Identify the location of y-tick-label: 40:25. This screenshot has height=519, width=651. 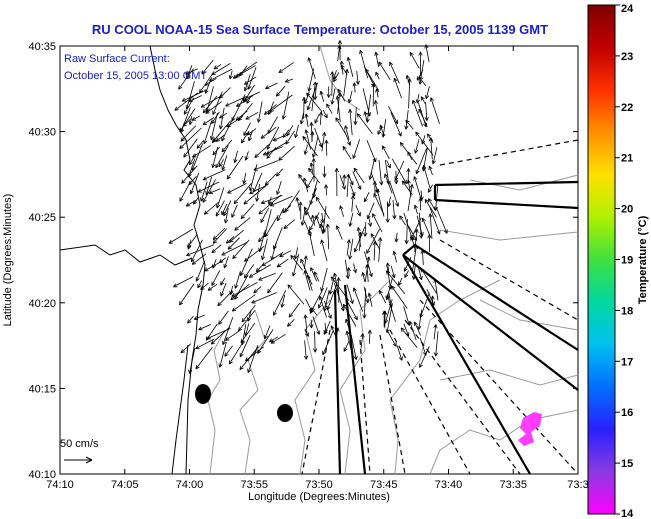
(42, 218).